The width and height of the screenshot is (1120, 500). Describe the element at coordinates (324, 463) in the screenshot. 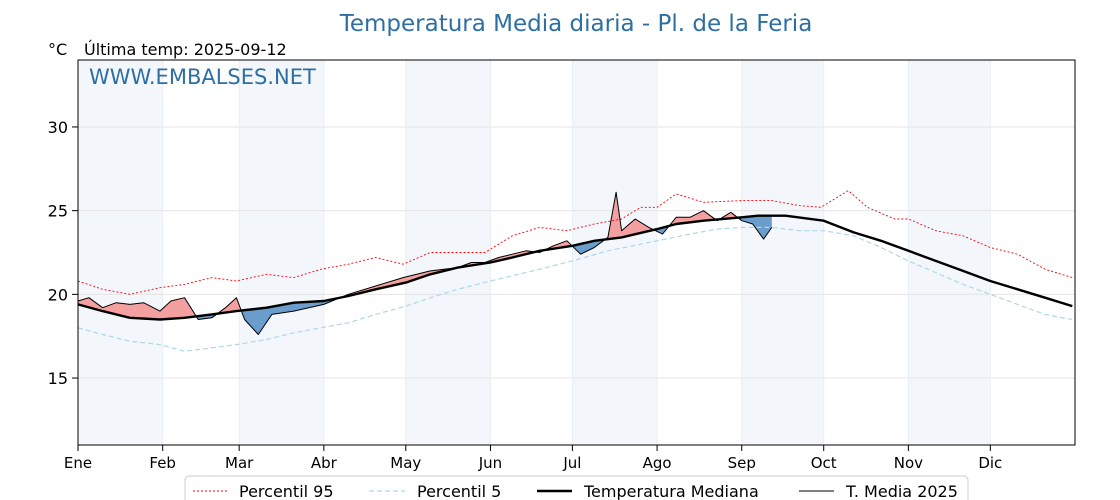

I see `x-tick-label-abr: Abr` at that location.